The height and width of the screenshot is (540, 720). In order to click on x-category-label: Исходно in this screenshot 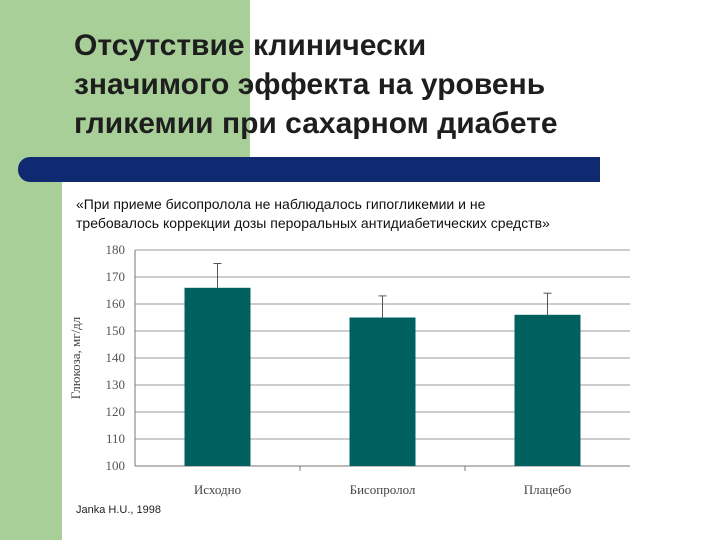, I will do `click(217, 489)`.